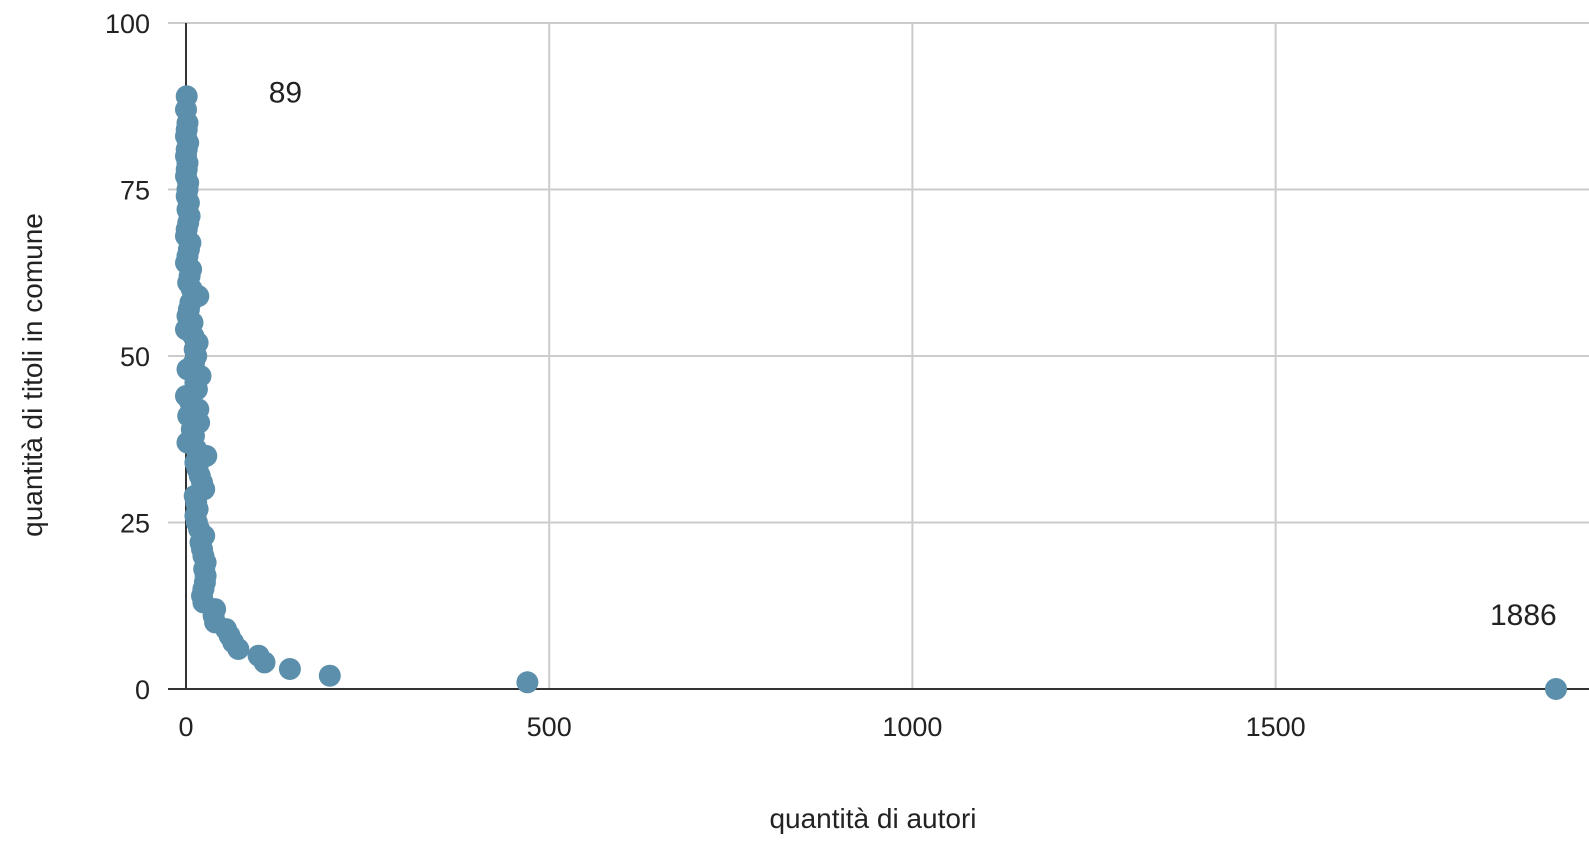 This screenshot has width=1589, height=845. I want to click on y-tick-label-100: 100, so click(127, 24).